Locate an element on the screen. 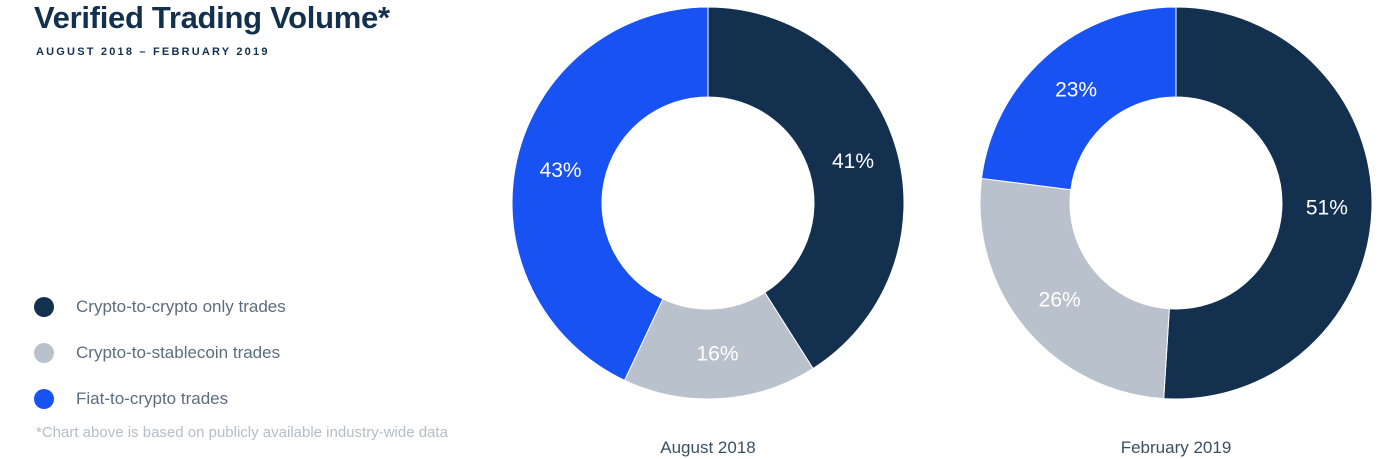  legend-label: Crypto-to-crypto only trades is located at coordinates (181, 306).